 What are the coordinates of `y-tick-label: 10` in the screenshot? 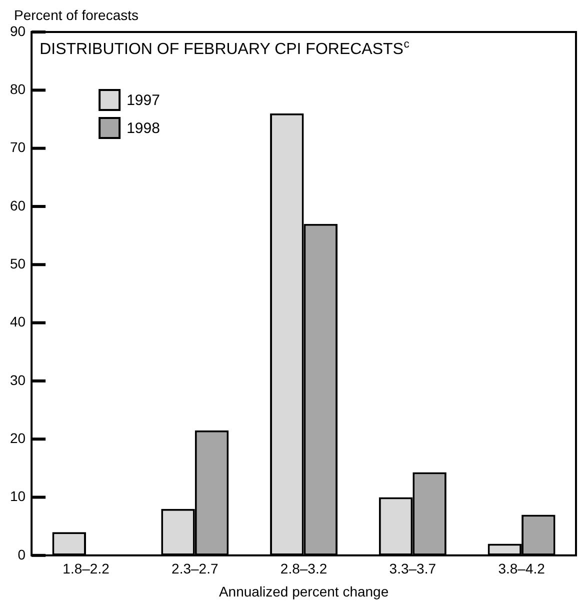 It's located at (18, 496).